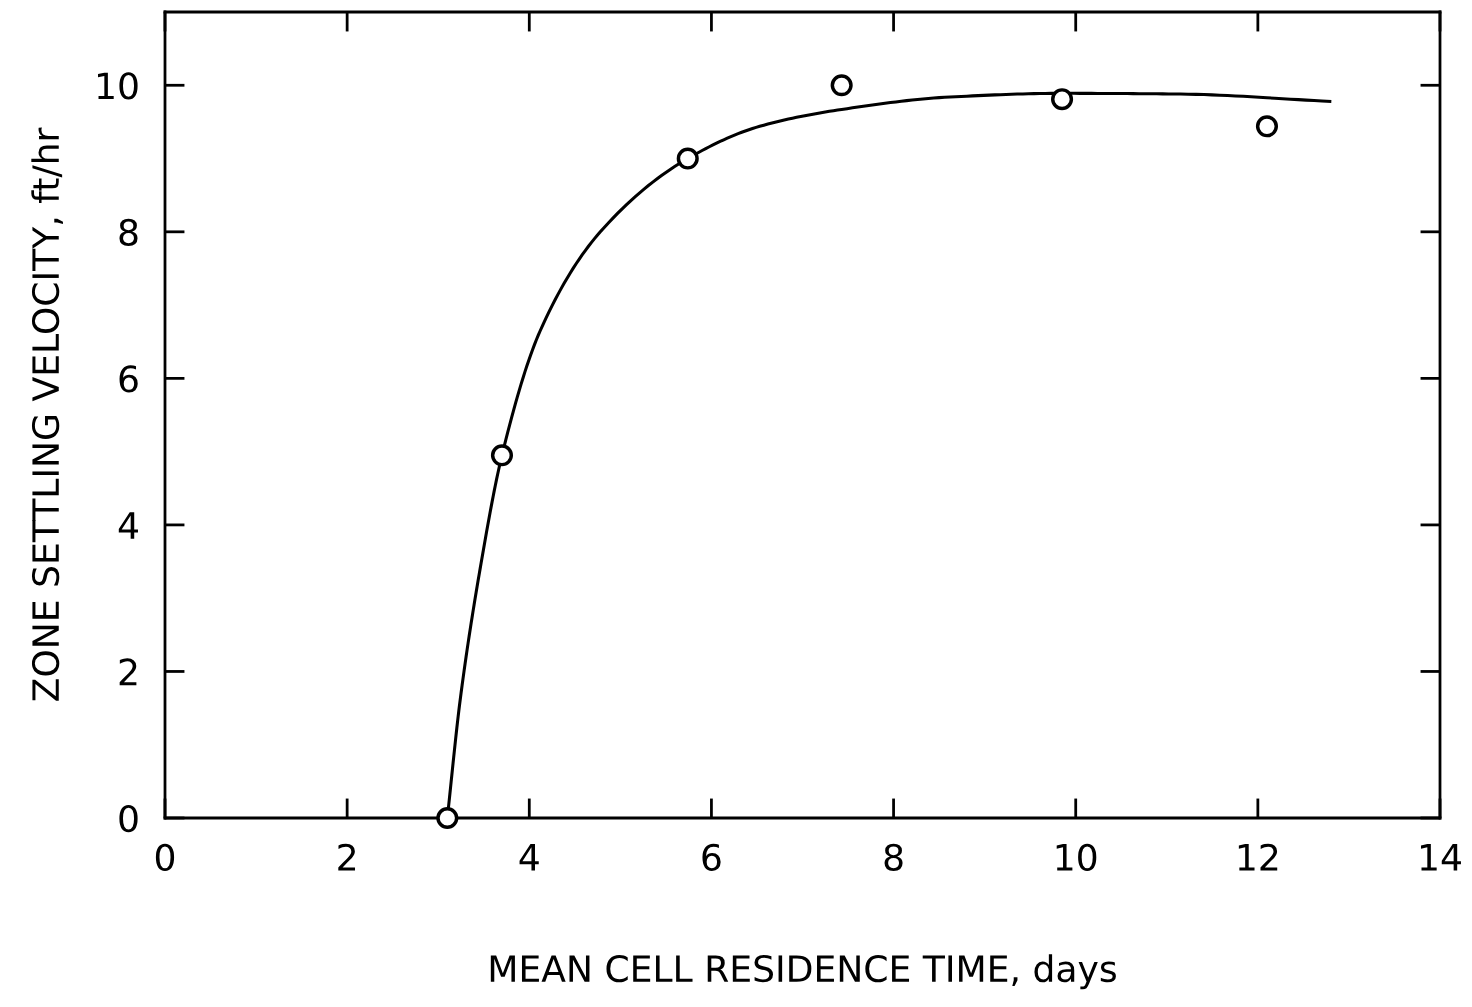 The width and height of the screenshot is (1472, 1007). I want to click on x-tick-label: 0, so click(165, 857).